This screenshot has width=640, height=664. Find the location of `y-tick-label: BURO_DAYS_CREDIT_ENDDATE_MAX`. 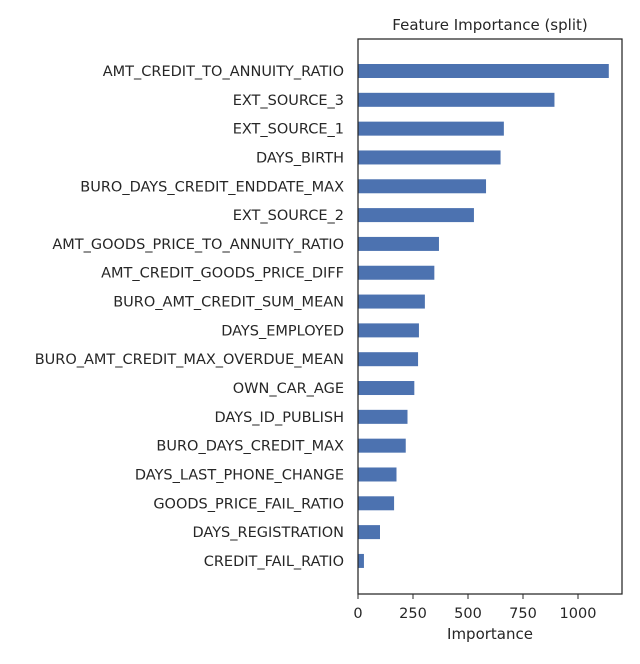

y-tick-label: BURO_DAYS_CREDIT_ENDDATE_MAX is located at coordinates (212, 187).